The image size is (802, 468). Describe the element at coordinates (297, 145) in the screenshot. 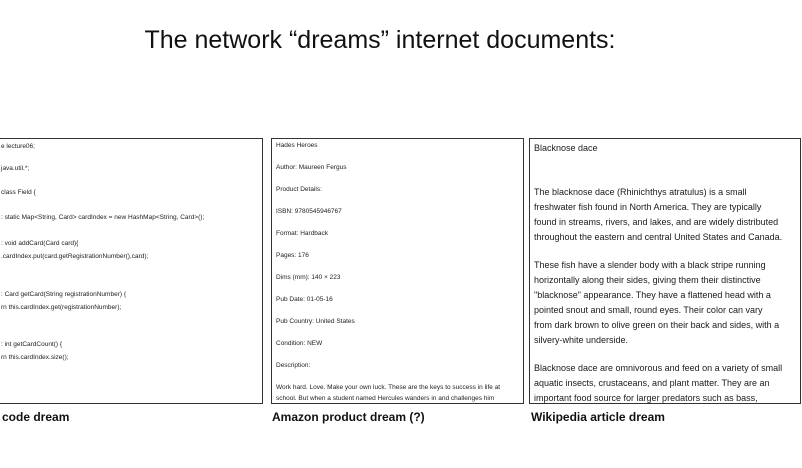

I see `product-line: Hades Heroes` at that location.